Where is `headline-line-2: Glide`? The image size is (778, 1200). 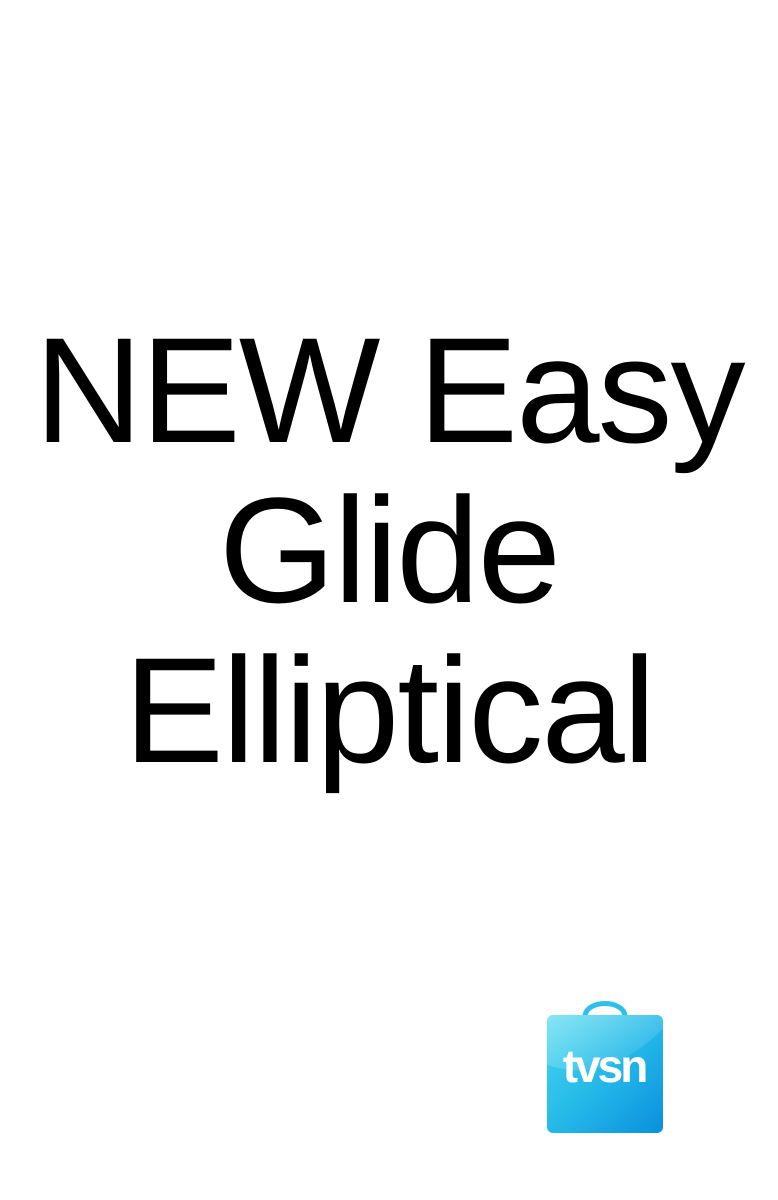
headline-line-2: Glide is located at coordinates (389, 550).